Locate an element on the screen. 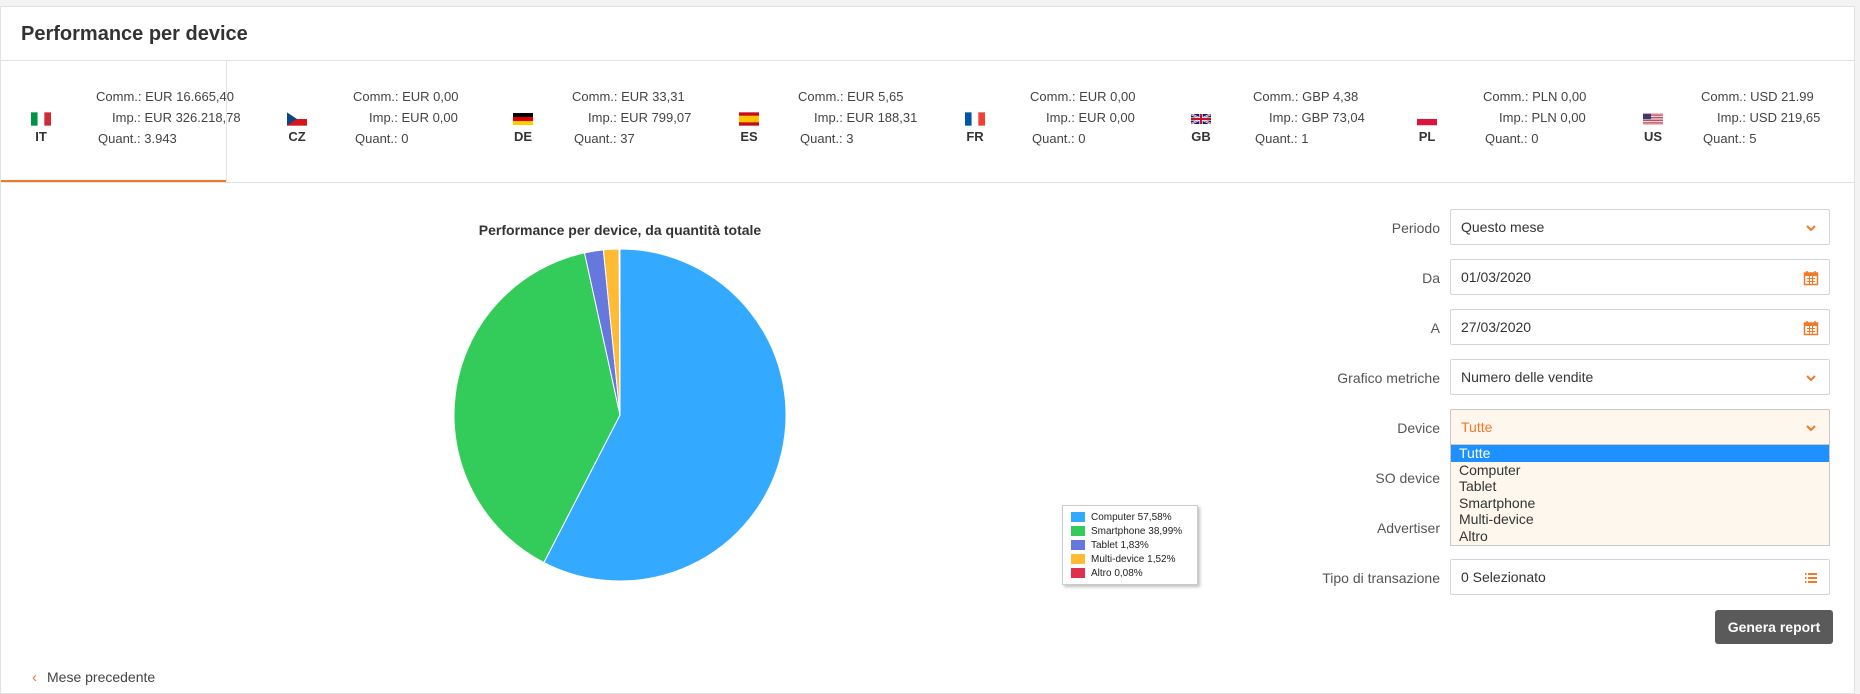 The image size is (1860, 694). previous-month-link: ‹ Mese precedente is located at coordinates (93, 677).